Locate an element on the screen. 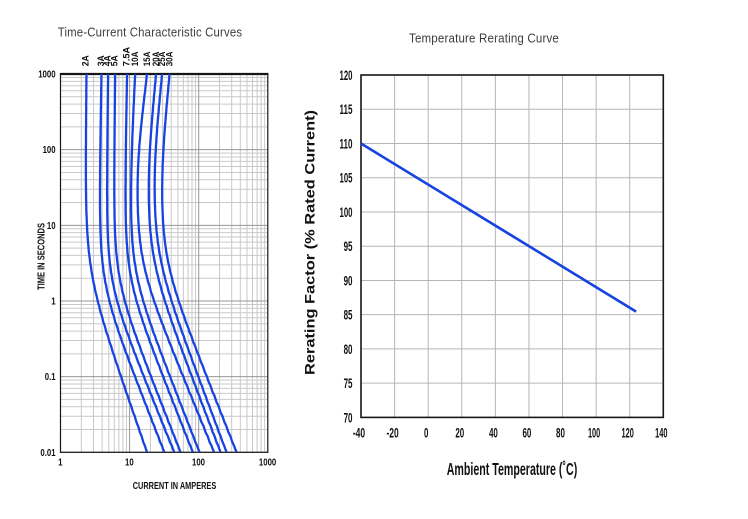  svg-text:Time-Current Characteristic Cu: Time-Current Characteristic Curves is located at coordinates (150, 31).